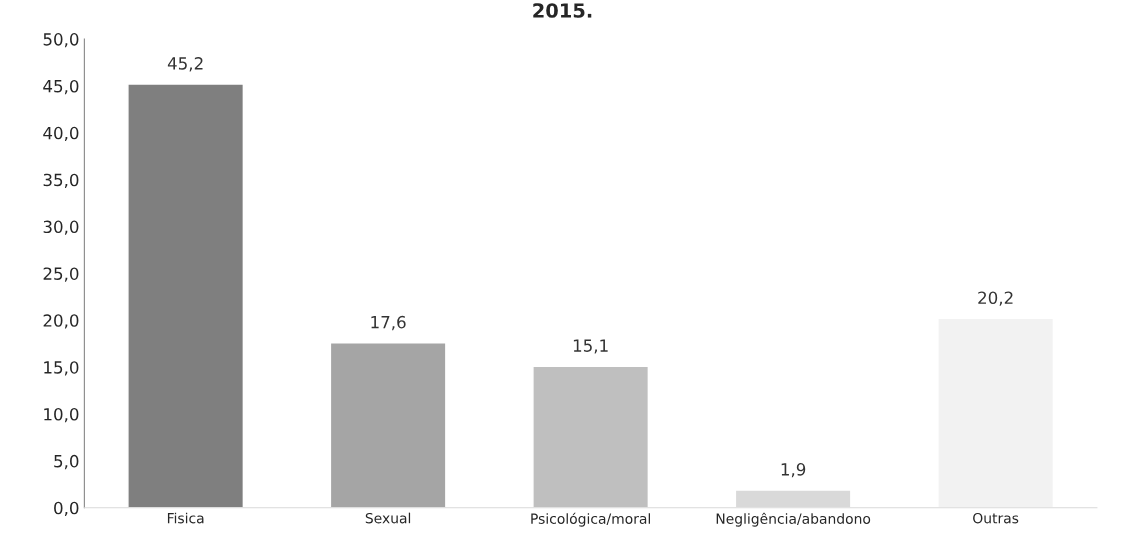 This screenshot has width=1125, height=558. Describe the element at coordinates (995, 298) in the screenshot. I see `data-label: 20,2` at that location.